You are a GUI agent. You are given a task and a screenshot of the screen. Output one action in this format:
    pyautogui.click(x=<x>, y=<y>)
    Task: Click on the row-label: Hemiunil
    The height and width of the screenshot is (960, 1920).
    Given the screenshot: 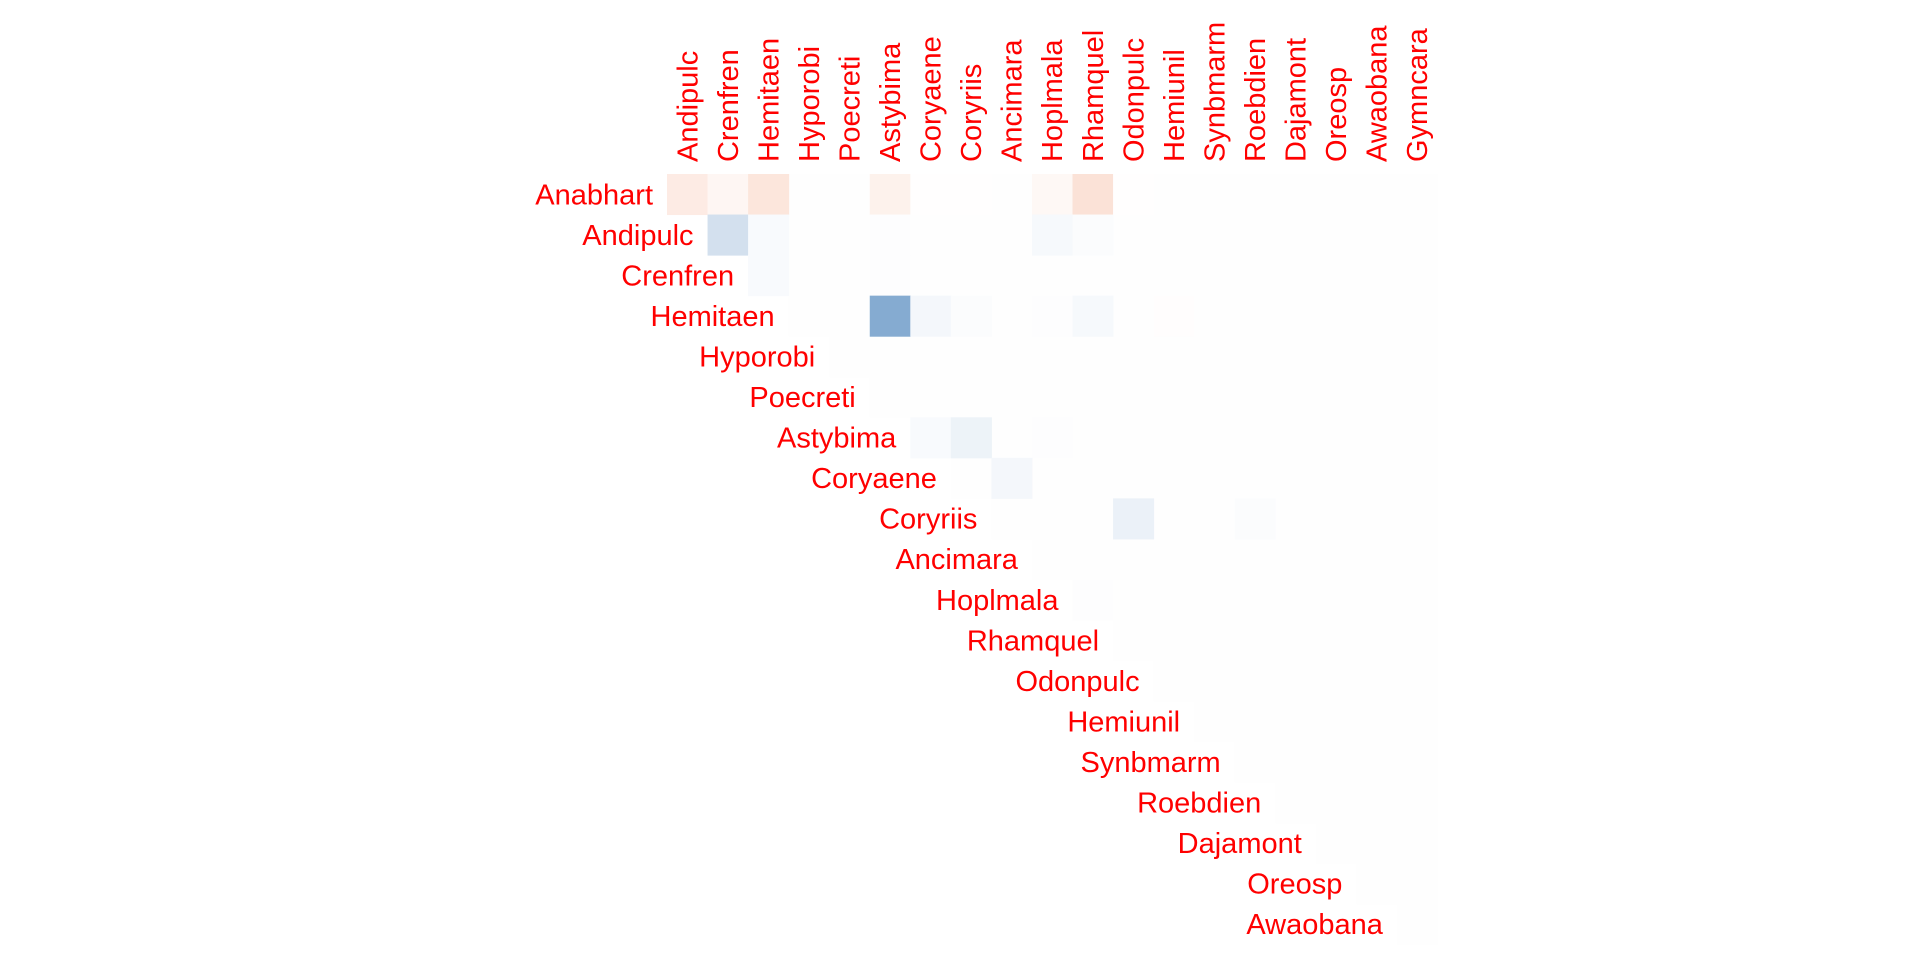 What is the action you would take?
    pyautogui.click(x=1123, y=722)
    